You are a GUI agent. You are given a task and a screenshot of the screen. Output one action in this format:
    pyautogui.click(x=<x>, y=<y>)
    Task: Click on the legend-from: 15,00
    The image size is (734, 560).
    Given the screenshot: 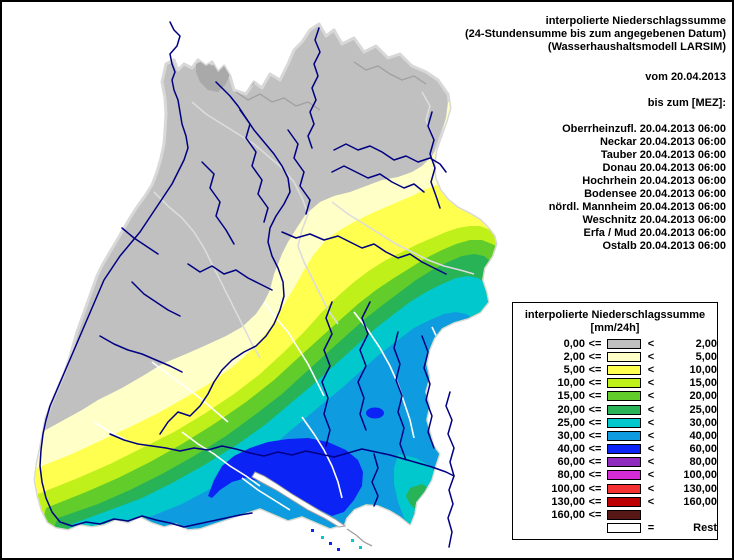 What is the action you would take?
    pyautogui.click(x=571, y=396)
    